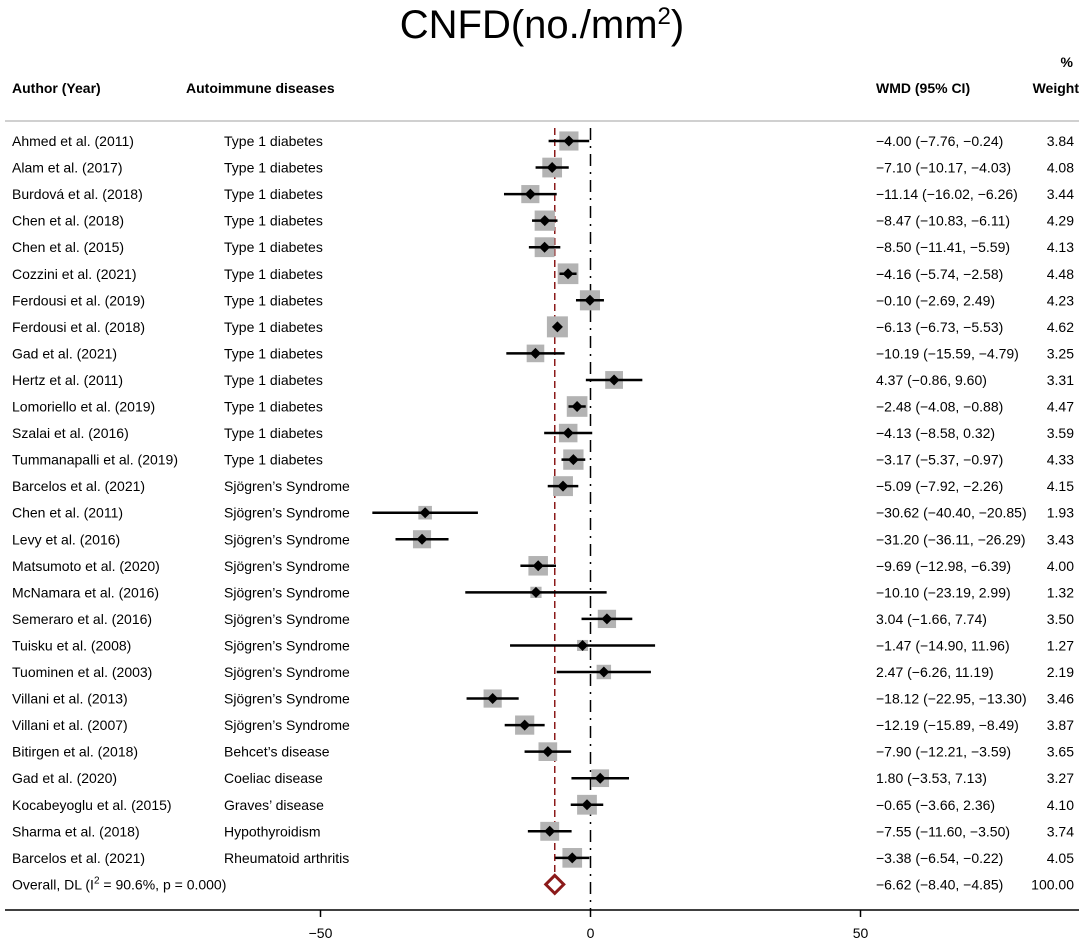 The image size is (1084, 947). Describe the element at coordinates (943, 645) in the screenshot. I see `study-effect: −1.47 (−14.90, 11.96)` at that location.